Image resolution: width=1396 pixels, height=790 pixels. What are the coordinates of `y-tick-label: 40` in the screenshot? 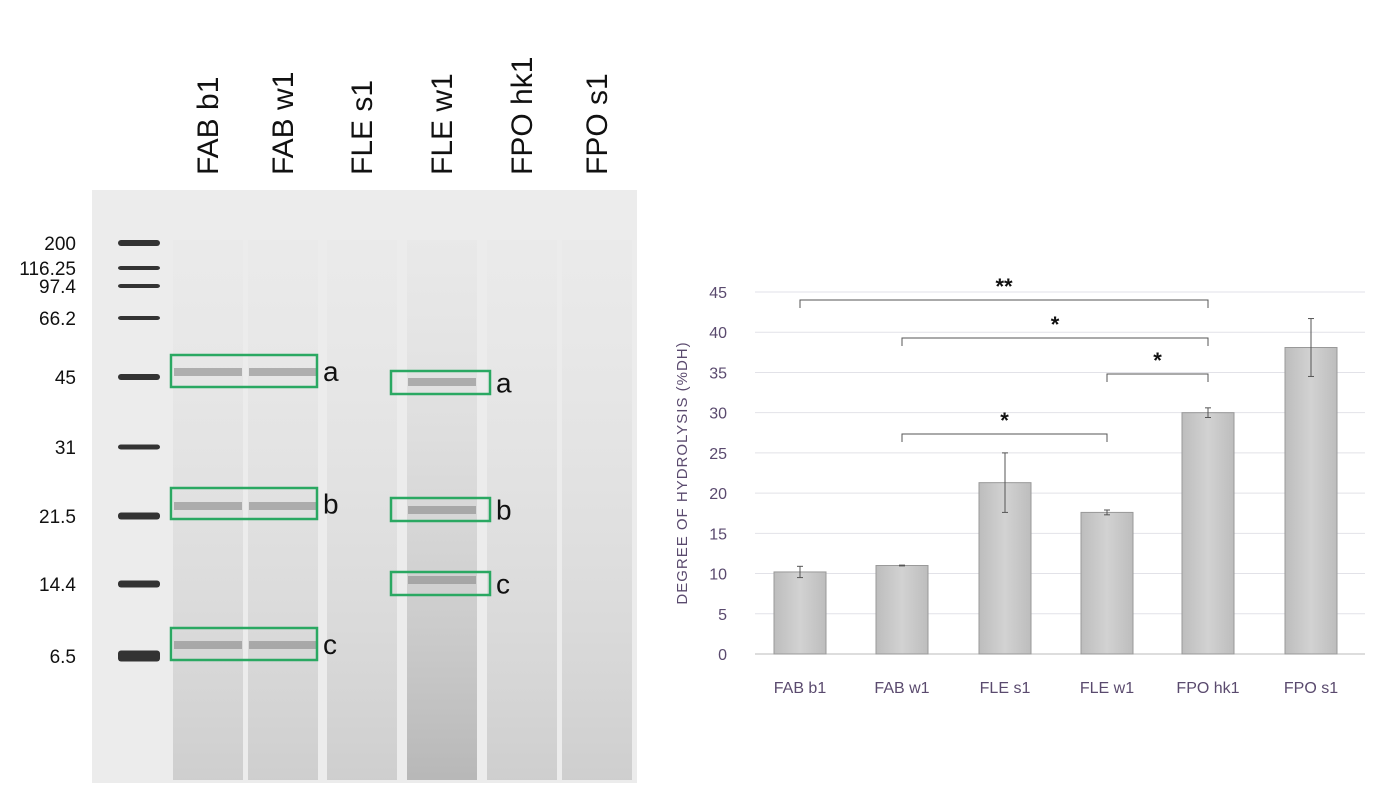 It's located at (718, 333).